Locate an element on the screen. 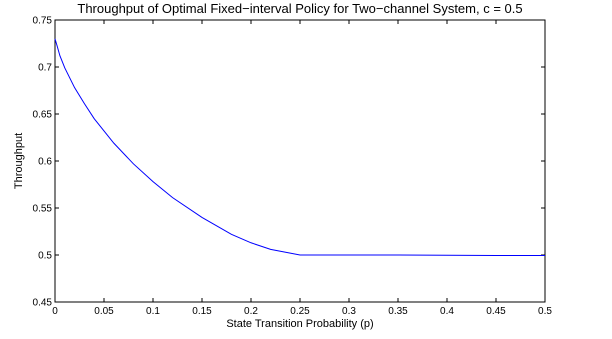 This screenshot has height=339, width=612. x-tick-label: 0 is located at coordinates (55, 311).